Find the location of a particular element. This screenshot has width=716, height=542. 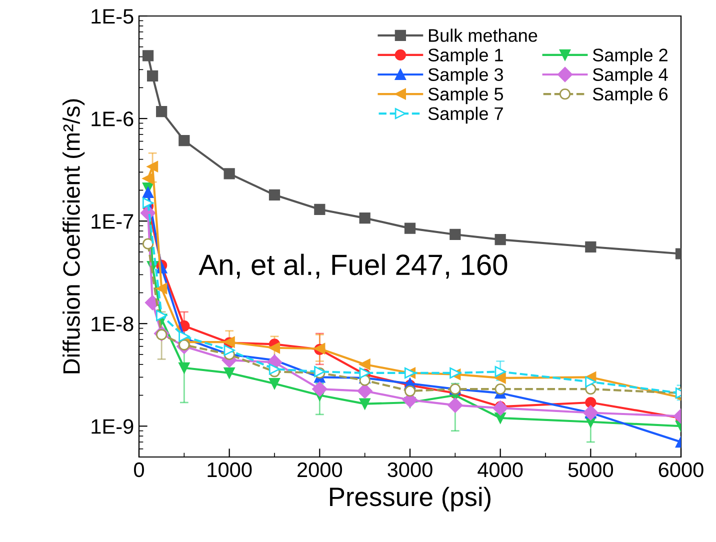

x-tick-label: 3000 is located at coordinates (410, 470).